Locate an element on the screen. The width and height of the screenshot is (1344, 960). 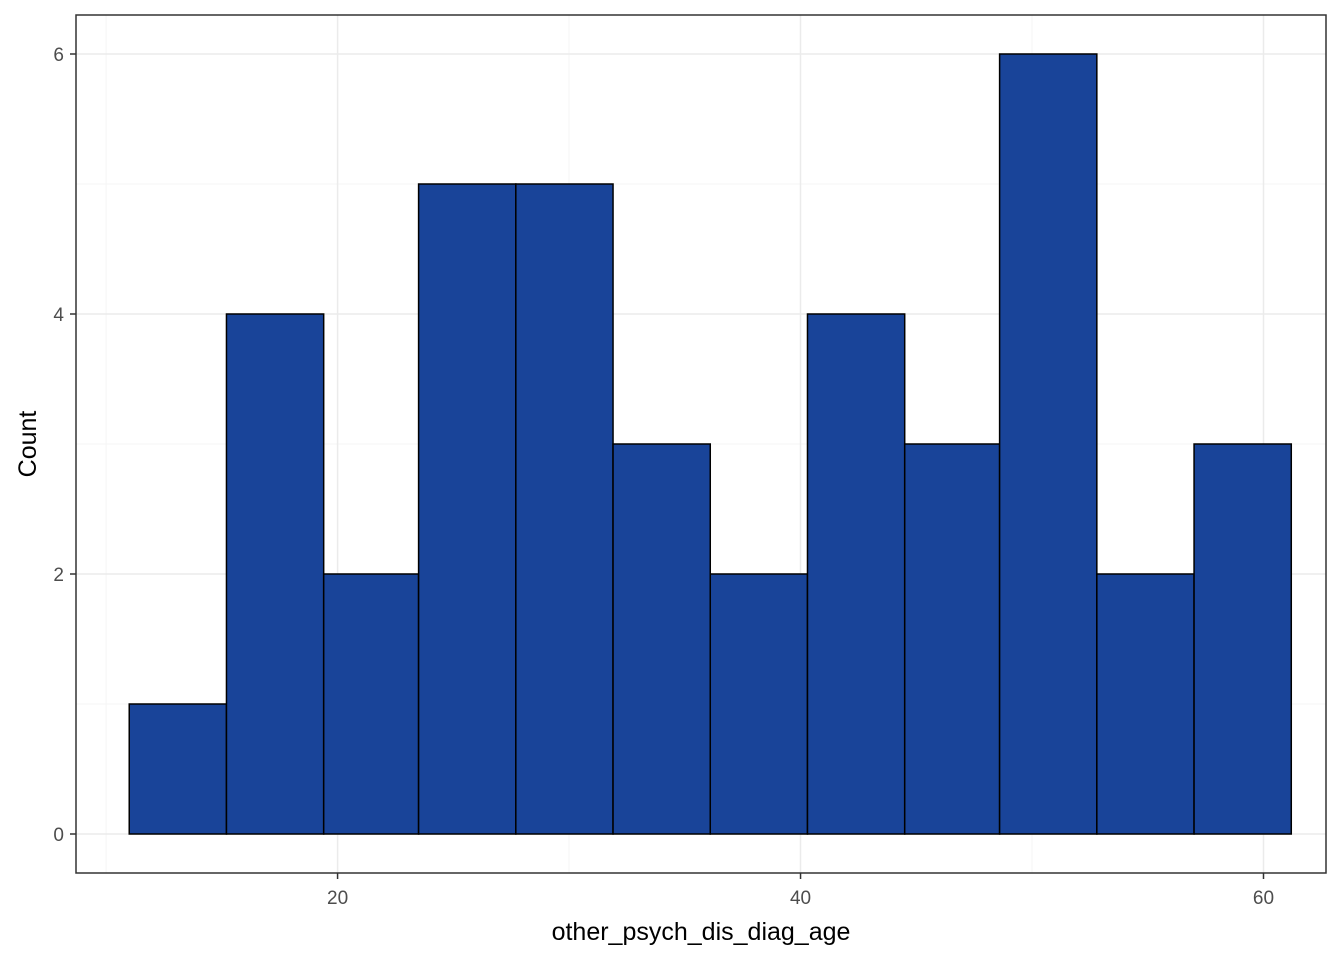
y-tick-label: 4 is located at coordinates (58, 315).